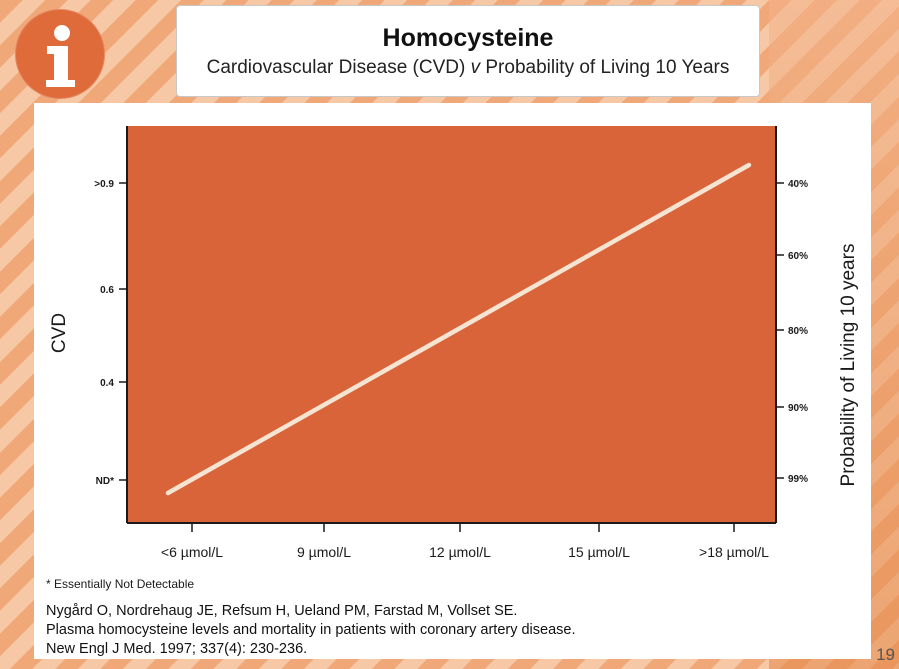  Describe the element at coordinates (107, 383) in the screenshot. I see `y-tick-label: 0.4` at that location.